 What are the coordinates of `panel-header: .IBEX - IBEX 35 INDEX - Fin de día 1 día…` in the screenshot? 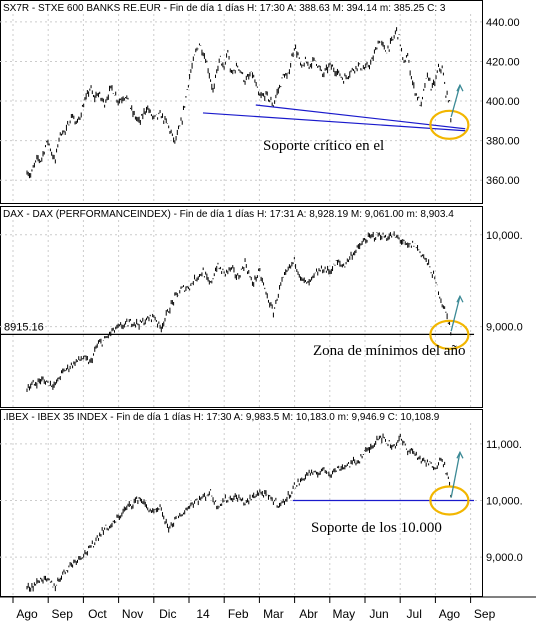 It's located at (221, 417).